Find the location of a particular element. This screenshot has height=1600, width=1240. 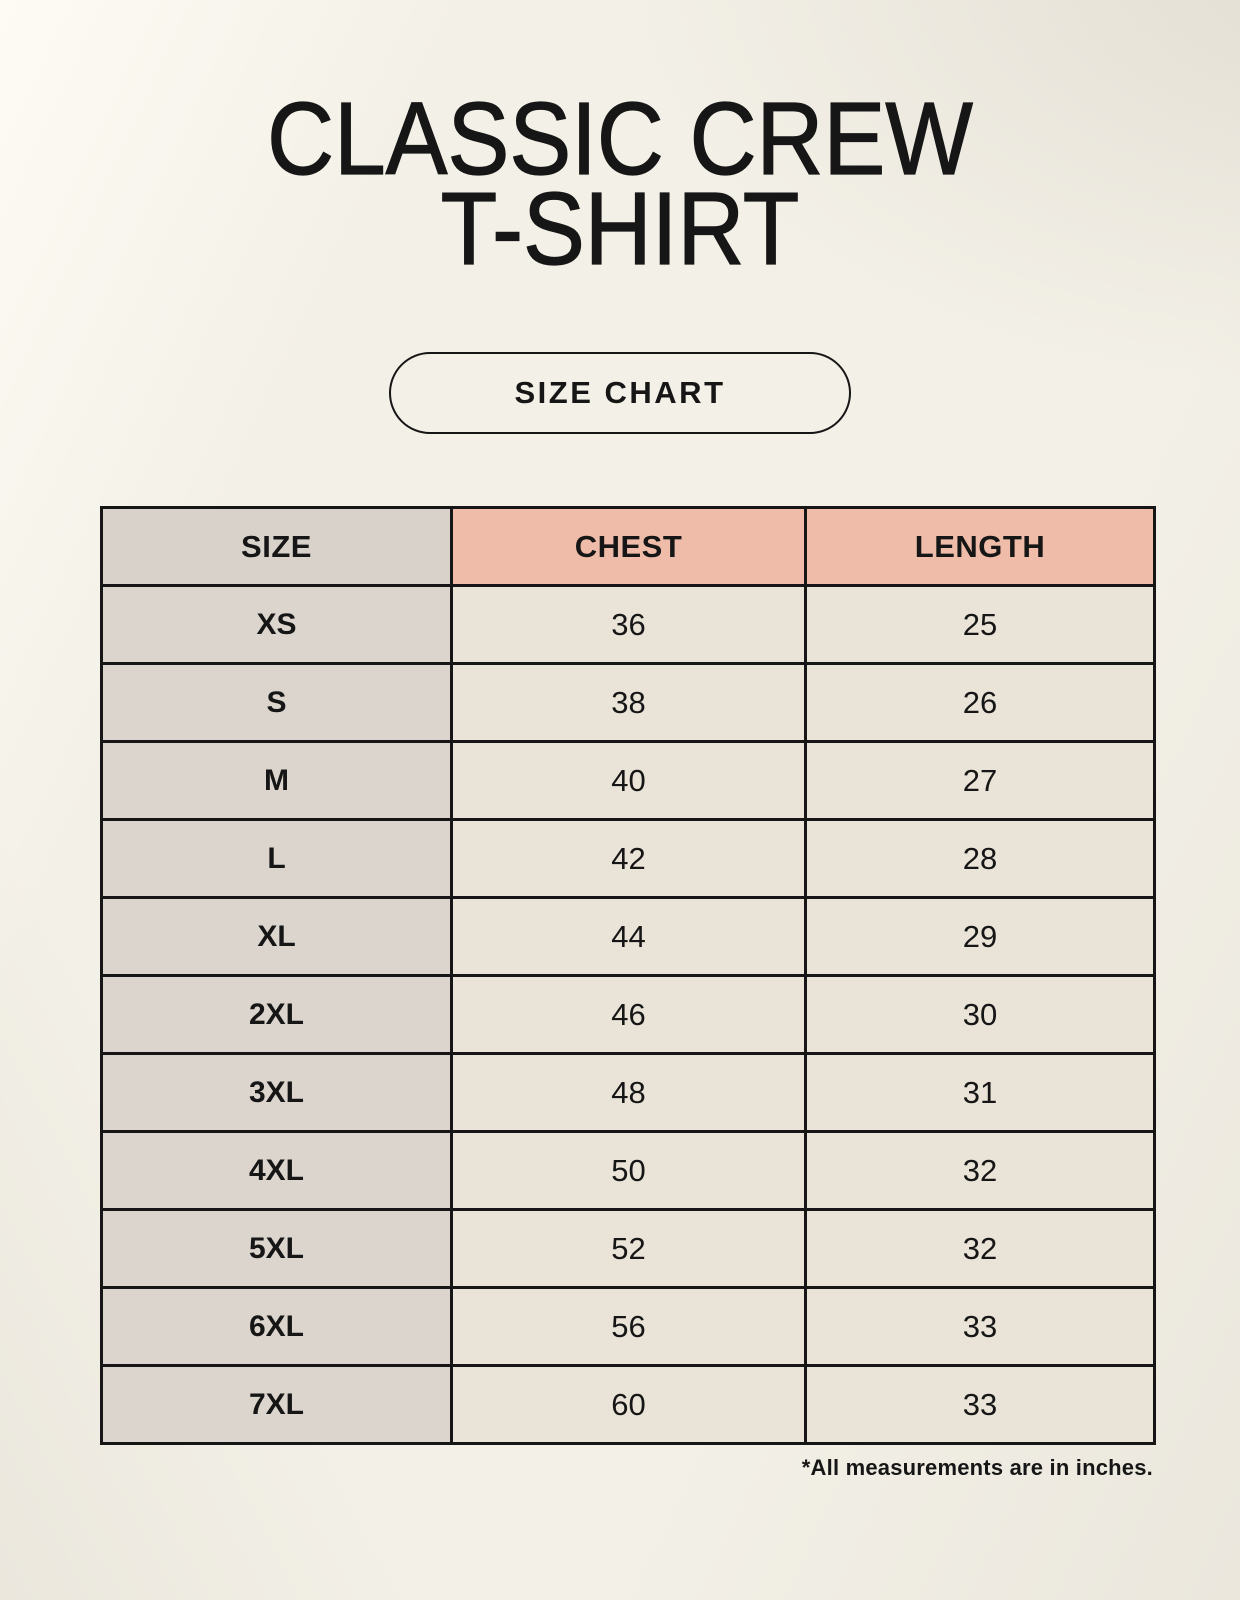

length-cell: 30 is located at coordinates (980, 1015).